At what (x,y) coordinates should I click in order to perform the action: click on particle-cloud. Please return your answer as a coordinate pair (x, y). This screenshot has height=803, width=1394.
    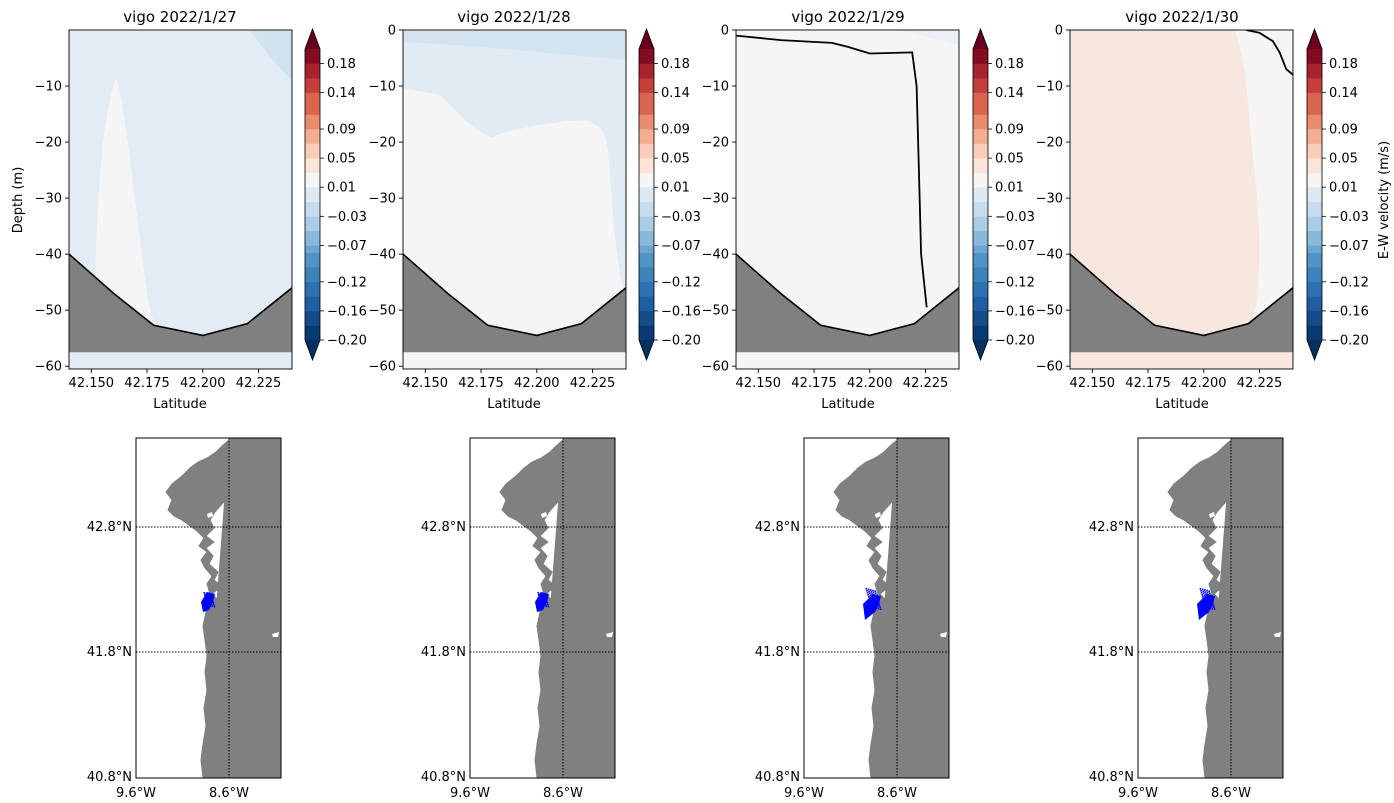
    Looking at the image, I should click on (542, 602).